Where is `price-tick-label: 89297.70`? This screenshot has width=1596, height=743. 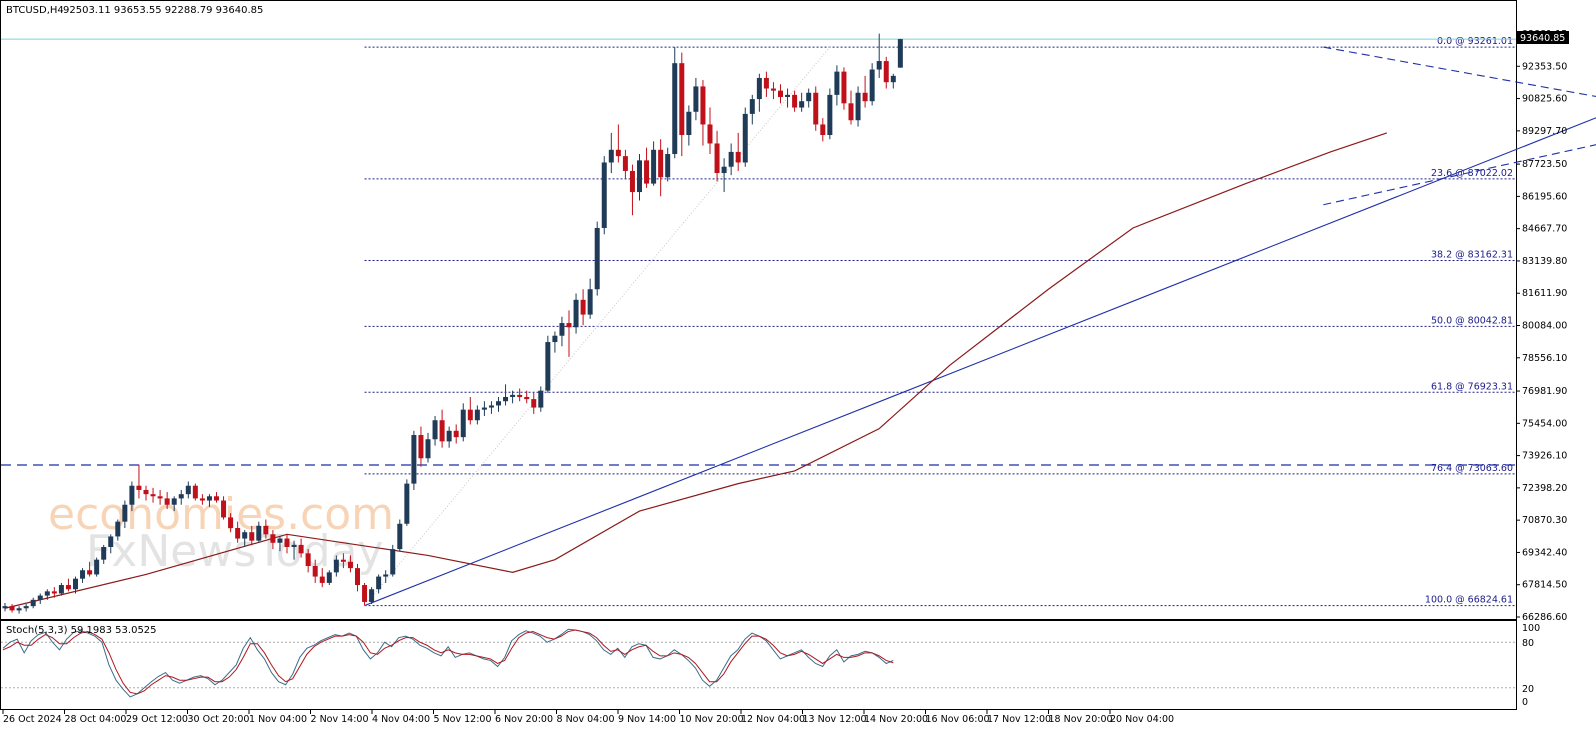
price-tick-label: 89297.70 is located at coordinates (1544, 131).